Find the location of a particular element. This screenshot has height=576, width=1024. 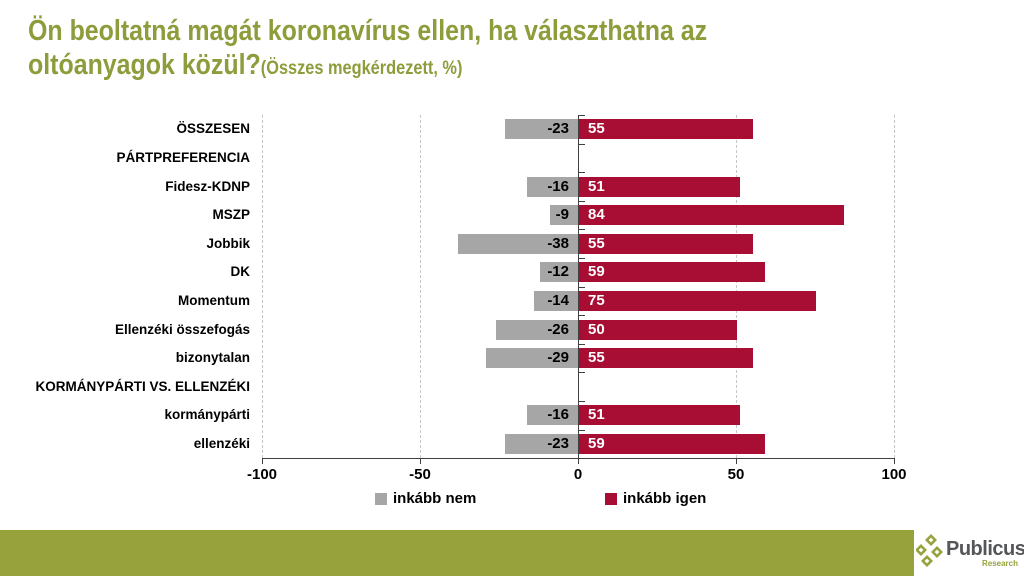

value-label-nem: -12 is located at coordinates (558, 272).